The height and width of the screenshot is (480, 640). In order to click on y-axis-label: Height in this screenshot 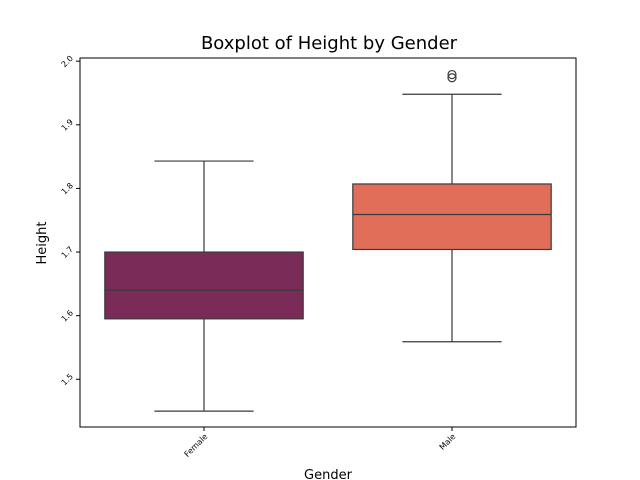, I will do `click(42, 243)`.